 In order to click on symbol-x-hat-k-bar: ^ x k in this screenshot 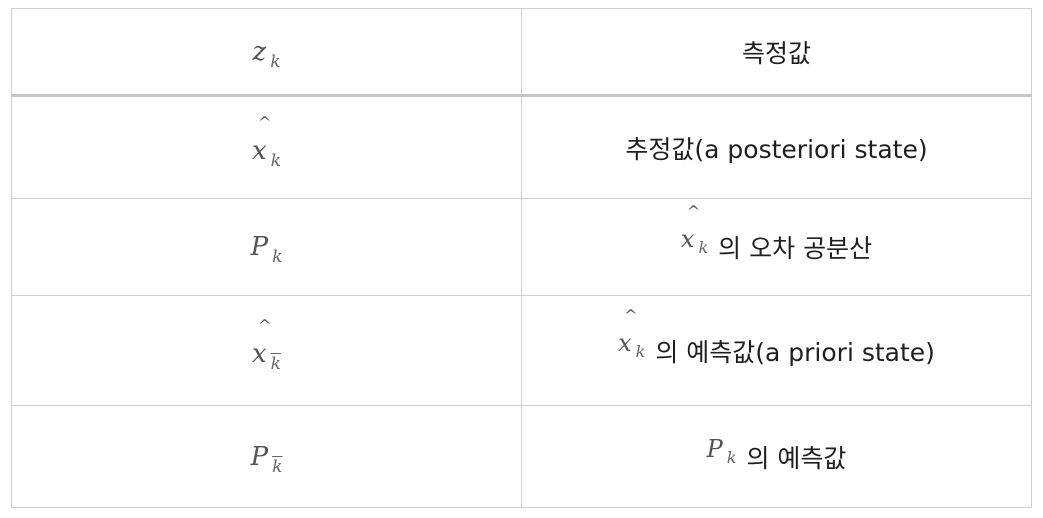, I will do `click(266, 345)`.